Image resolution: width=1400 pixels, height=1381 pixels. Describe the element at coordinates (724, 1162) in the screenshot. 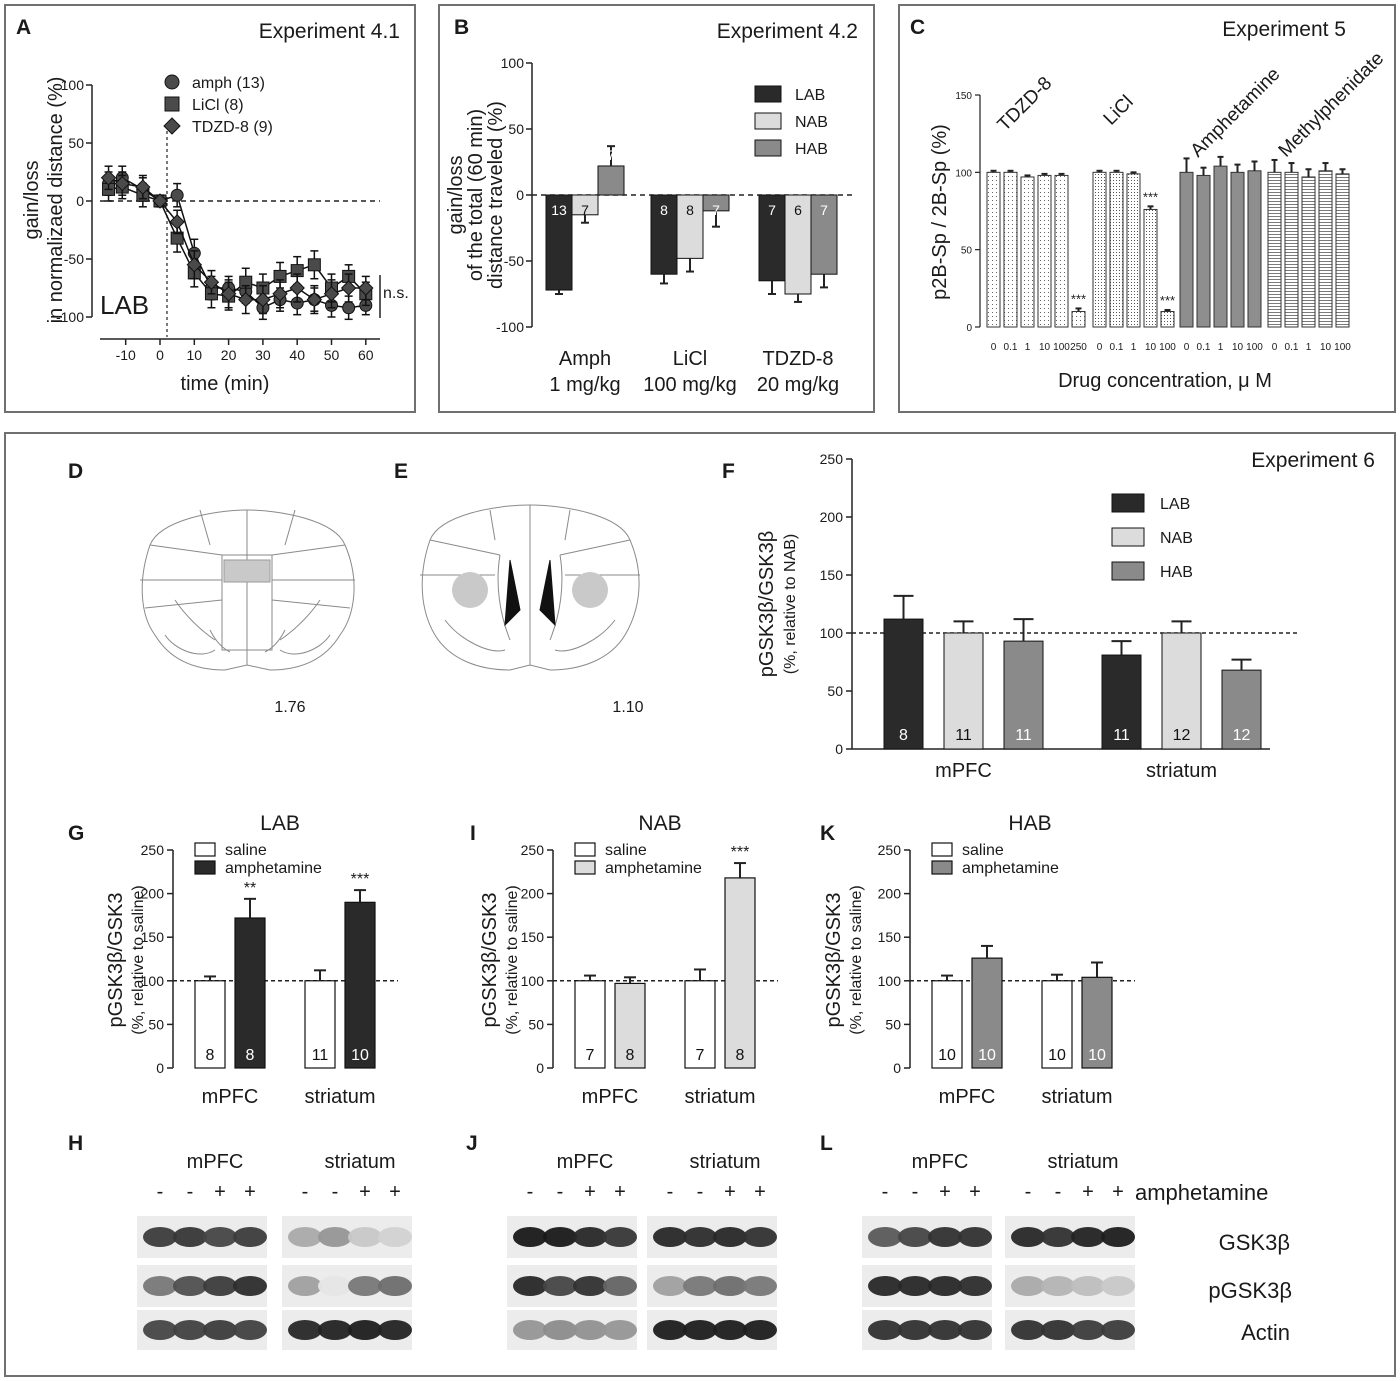

I see `blot-J-region-striatum: striatum` at that location.